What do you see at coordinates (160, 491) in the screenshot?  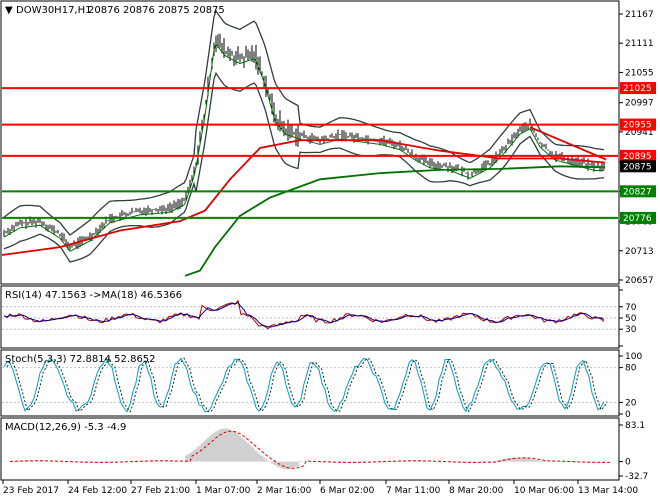 I see `time-label: 27 Feb 21:00` at bounding box center [160, 491].